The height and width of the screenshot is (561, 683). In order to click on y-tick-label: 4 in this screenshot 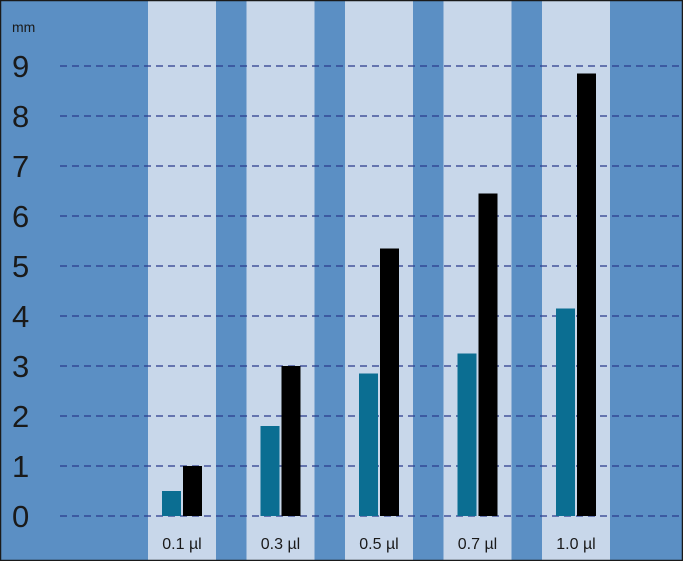, I will do `click(20, 316)`.